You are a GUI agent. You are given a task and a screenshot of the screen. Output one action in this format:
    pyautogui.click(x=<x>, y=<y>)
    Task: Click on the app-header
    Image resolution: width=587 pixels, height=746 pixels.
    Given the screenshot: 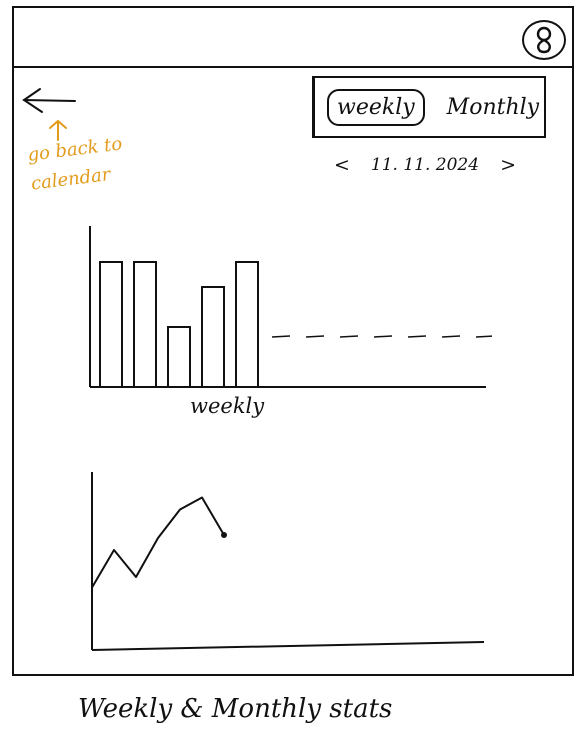 What is the action you would take?
    pyautogui.click(x=293, y=37)
    